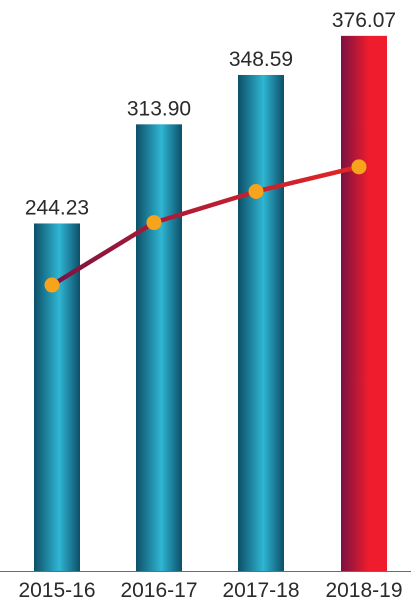  I want to click on value-label-2017-18: 348.59, so click(261, 59).